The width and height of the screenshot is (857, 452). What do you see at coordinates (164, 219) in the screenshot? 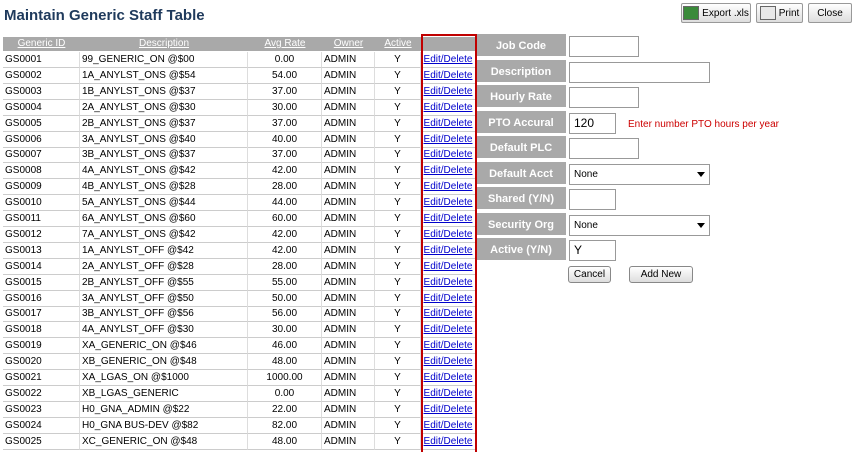
I see `table-cell: 6A_ANYLST_ONS @$60` at bounding box center [164, 219].